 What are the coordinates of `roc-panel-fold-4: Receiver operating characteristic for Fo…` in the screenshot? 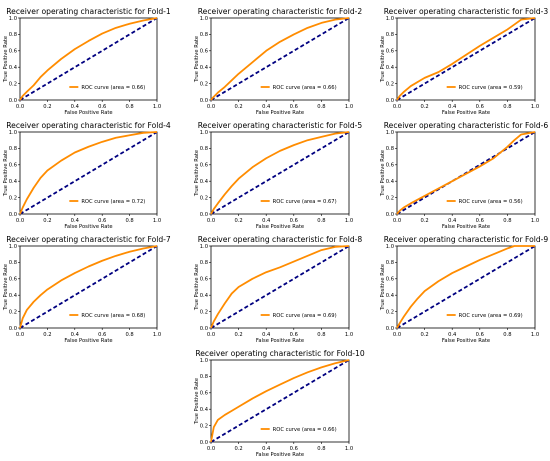 It's located at (87, 175).